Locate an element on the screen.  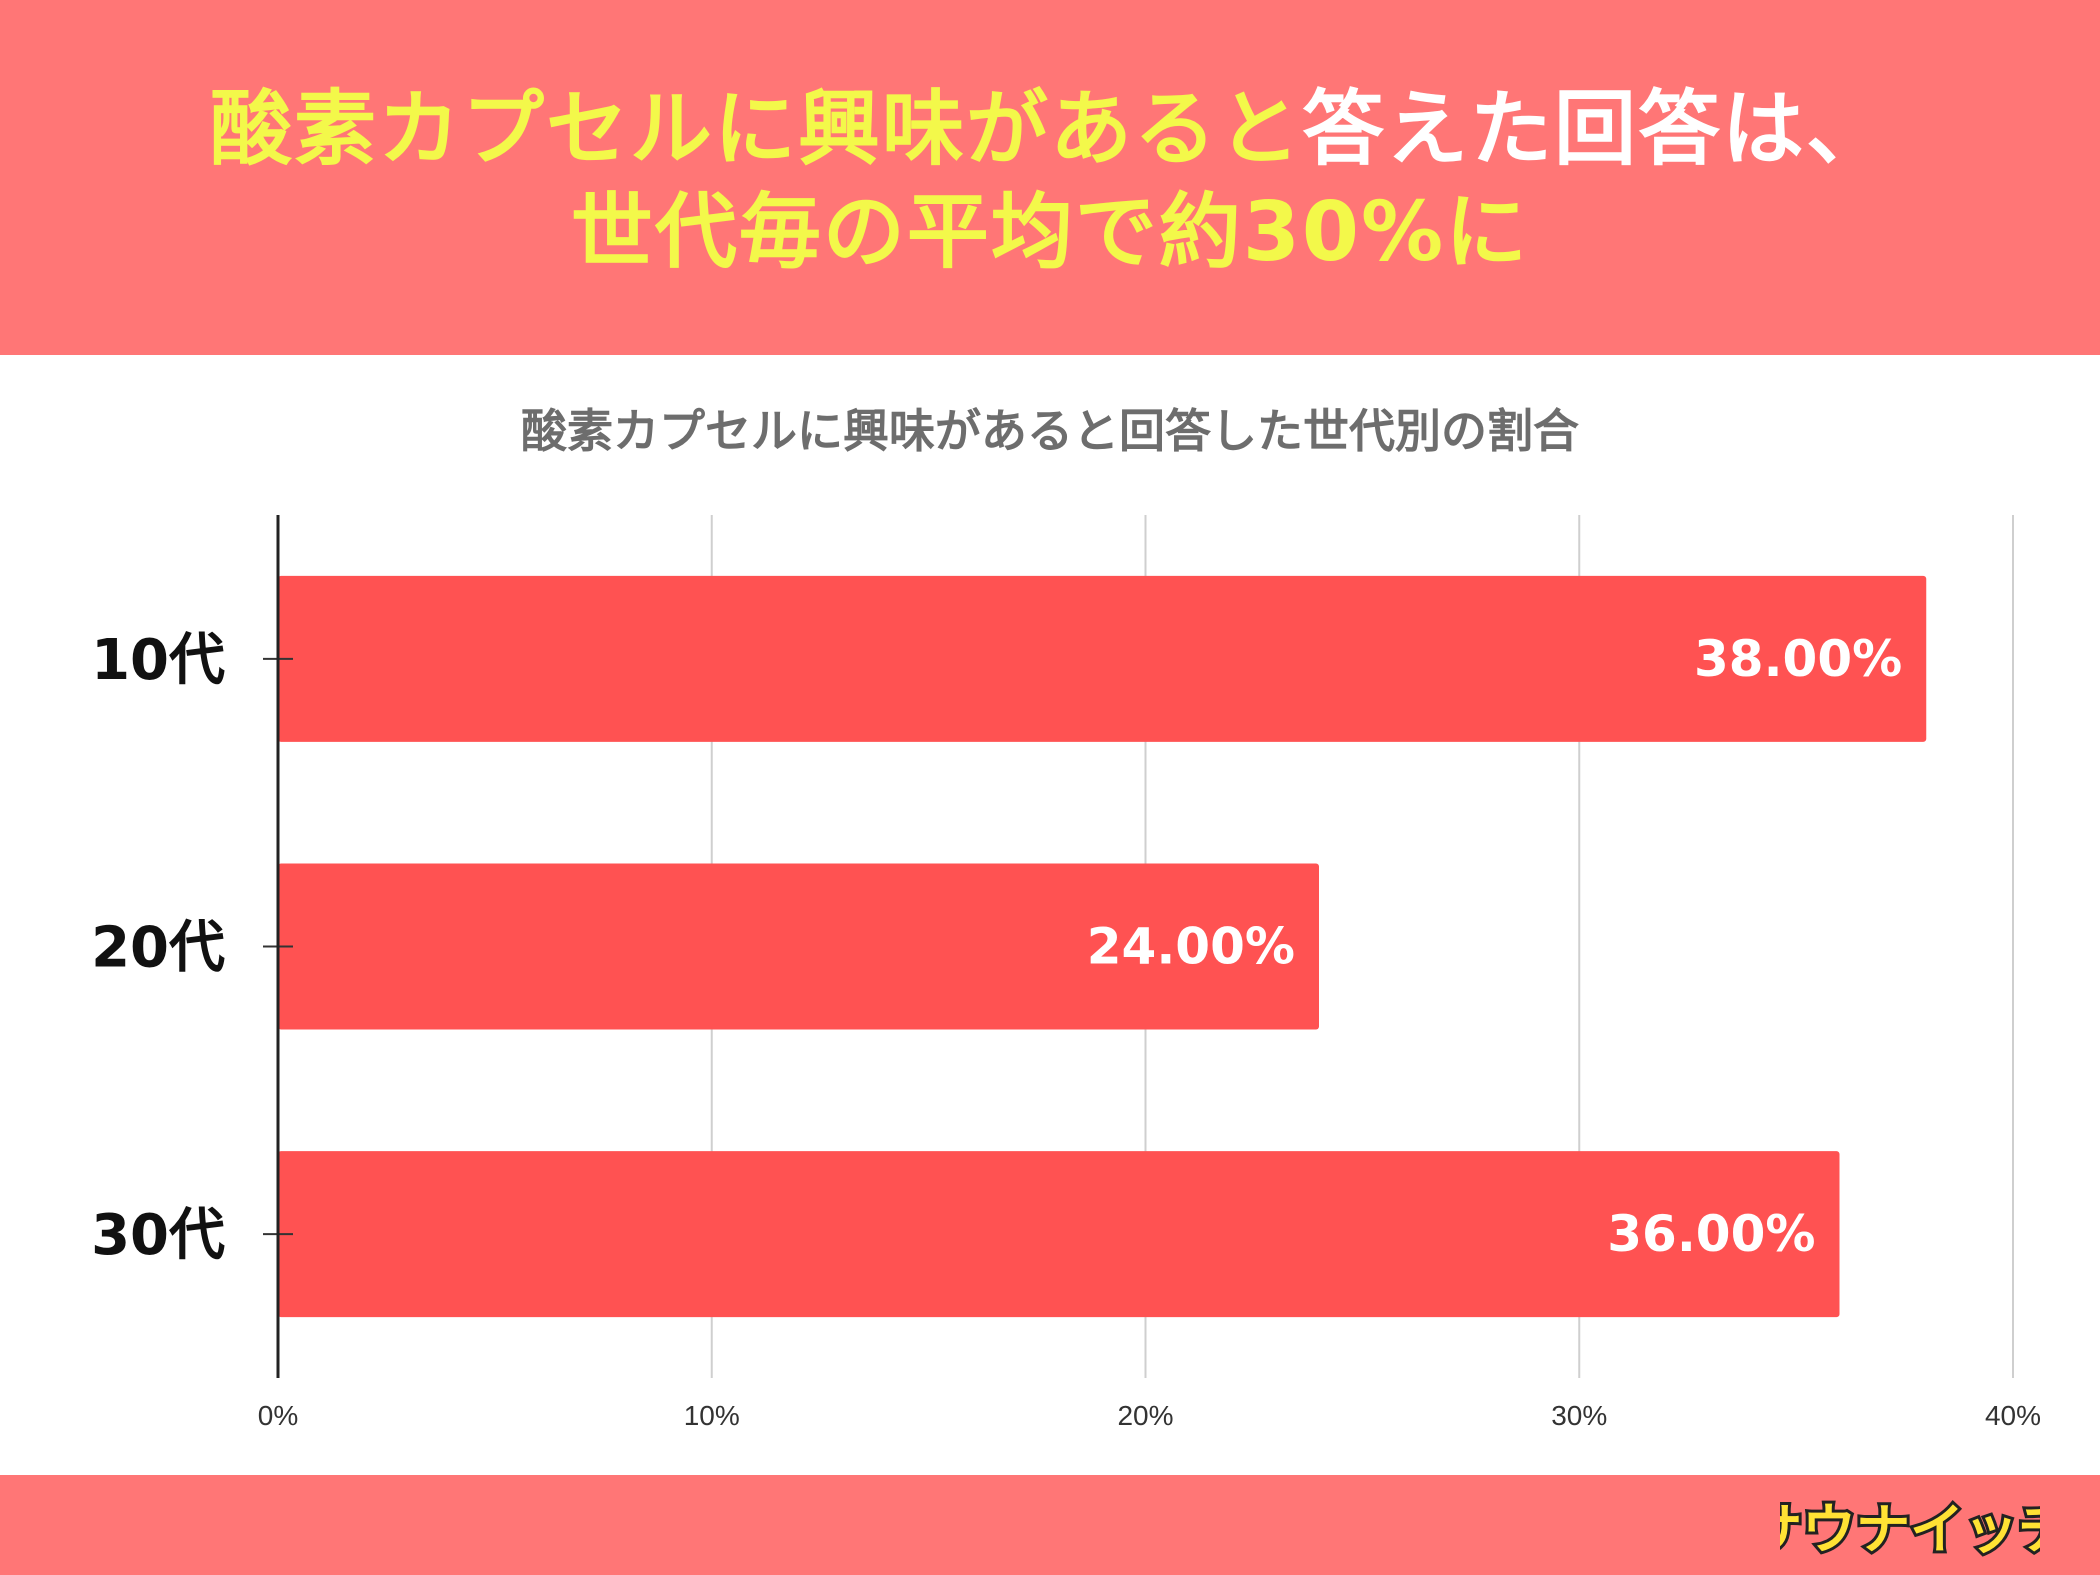
y-tick-label: 20代 is located at coordinates (158, 948).